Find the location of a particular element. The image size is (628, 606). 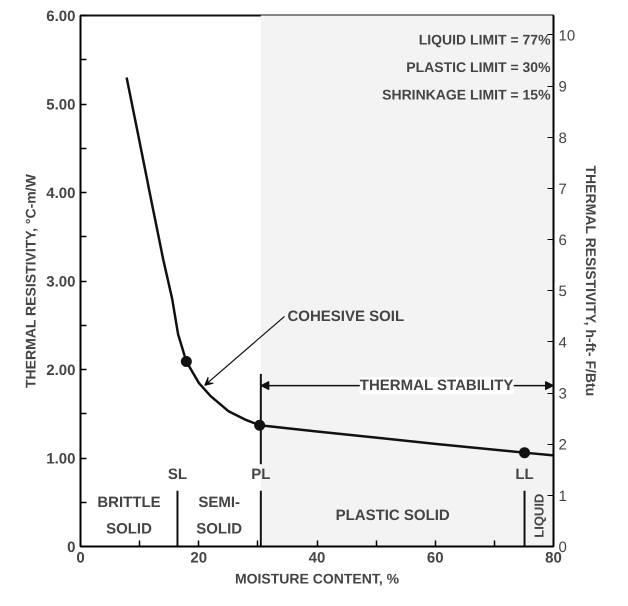

y2-tick-label: 10 is located at coordinates (567, 35).